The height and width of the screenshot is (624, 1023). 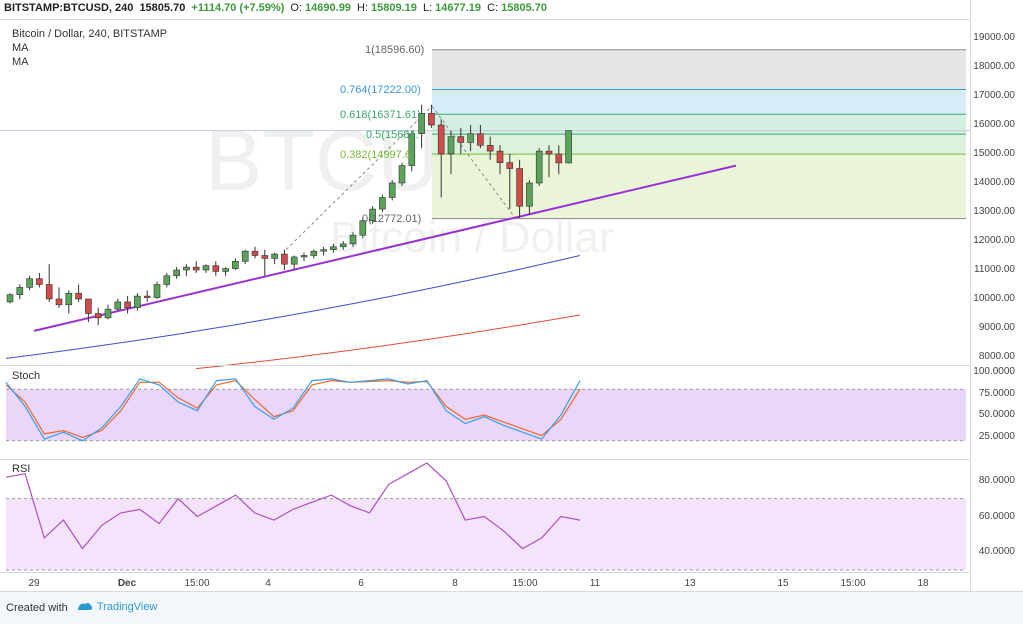 I want to click on fib-label-0382: 0.382(14997.6, so click(x=375, y=155).